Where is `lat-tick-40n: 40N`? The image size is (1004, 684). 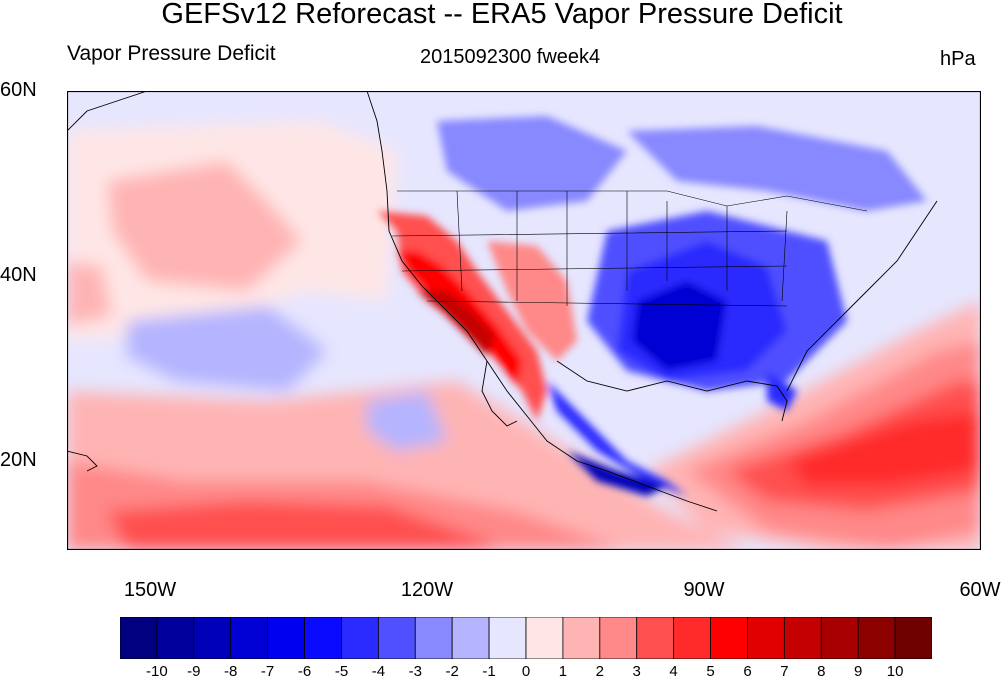 lat-tick-40n: 40N is located at coordinates (18, 275).